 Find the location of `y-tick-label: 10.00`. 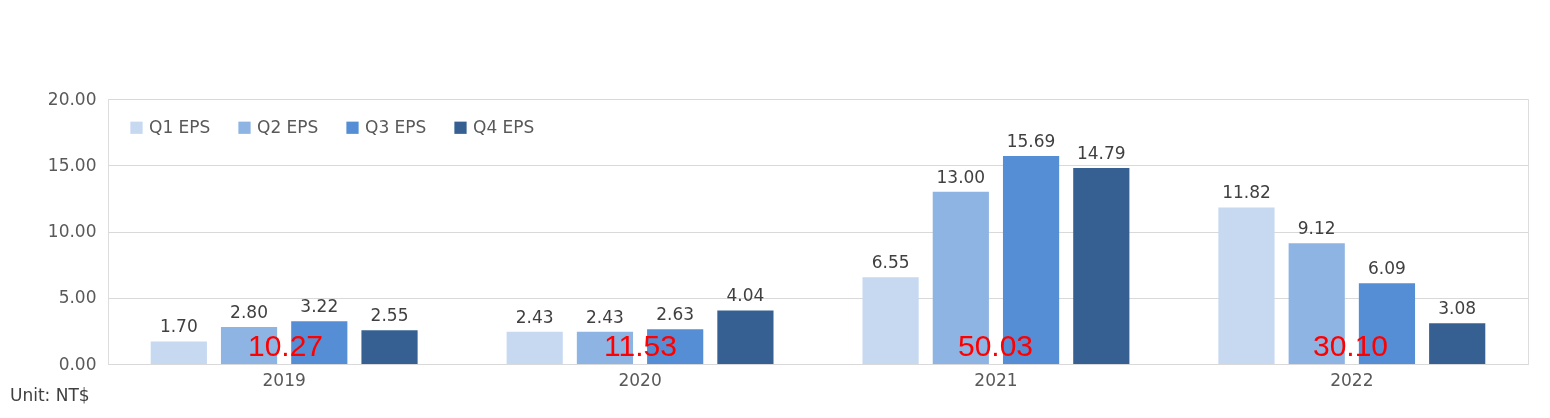

y-tick-label: 10.00 is located at coordinates (72, 231).